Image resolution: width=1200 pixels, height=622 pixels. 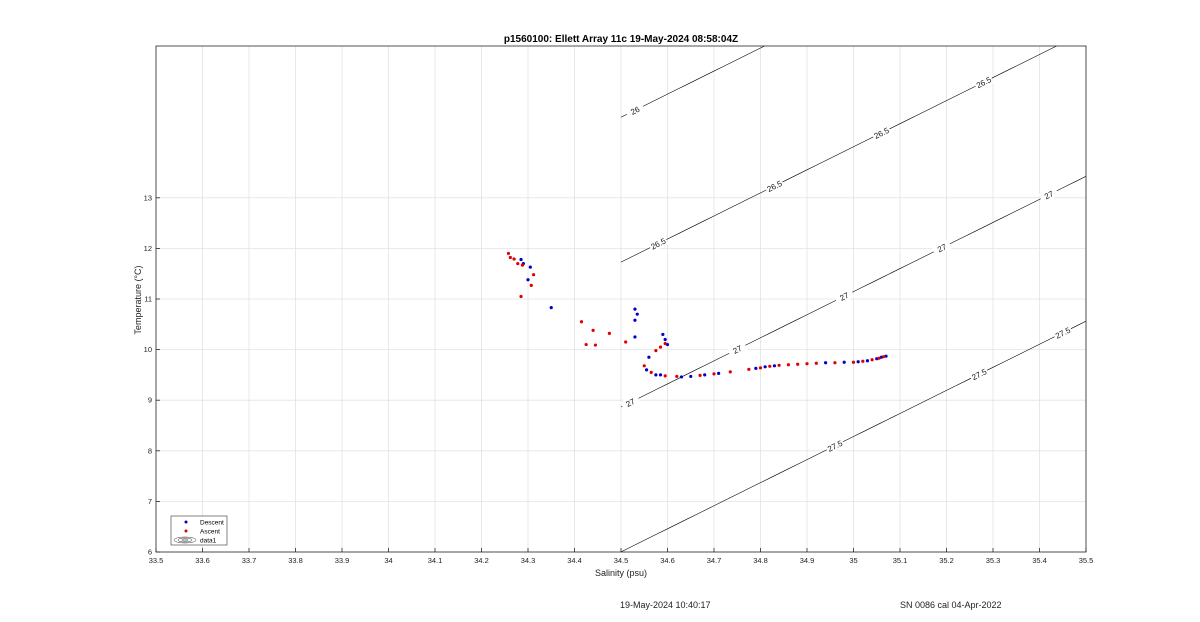 I want to click on legend: Descent Ascent data1, so click(x=199, y=530).